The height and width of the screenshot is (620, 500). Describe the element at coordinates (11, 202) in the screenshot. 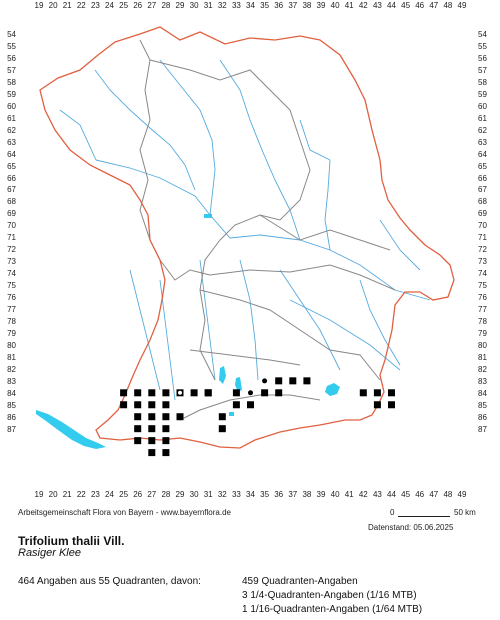

I see `y-tick-left: 68` at that location.